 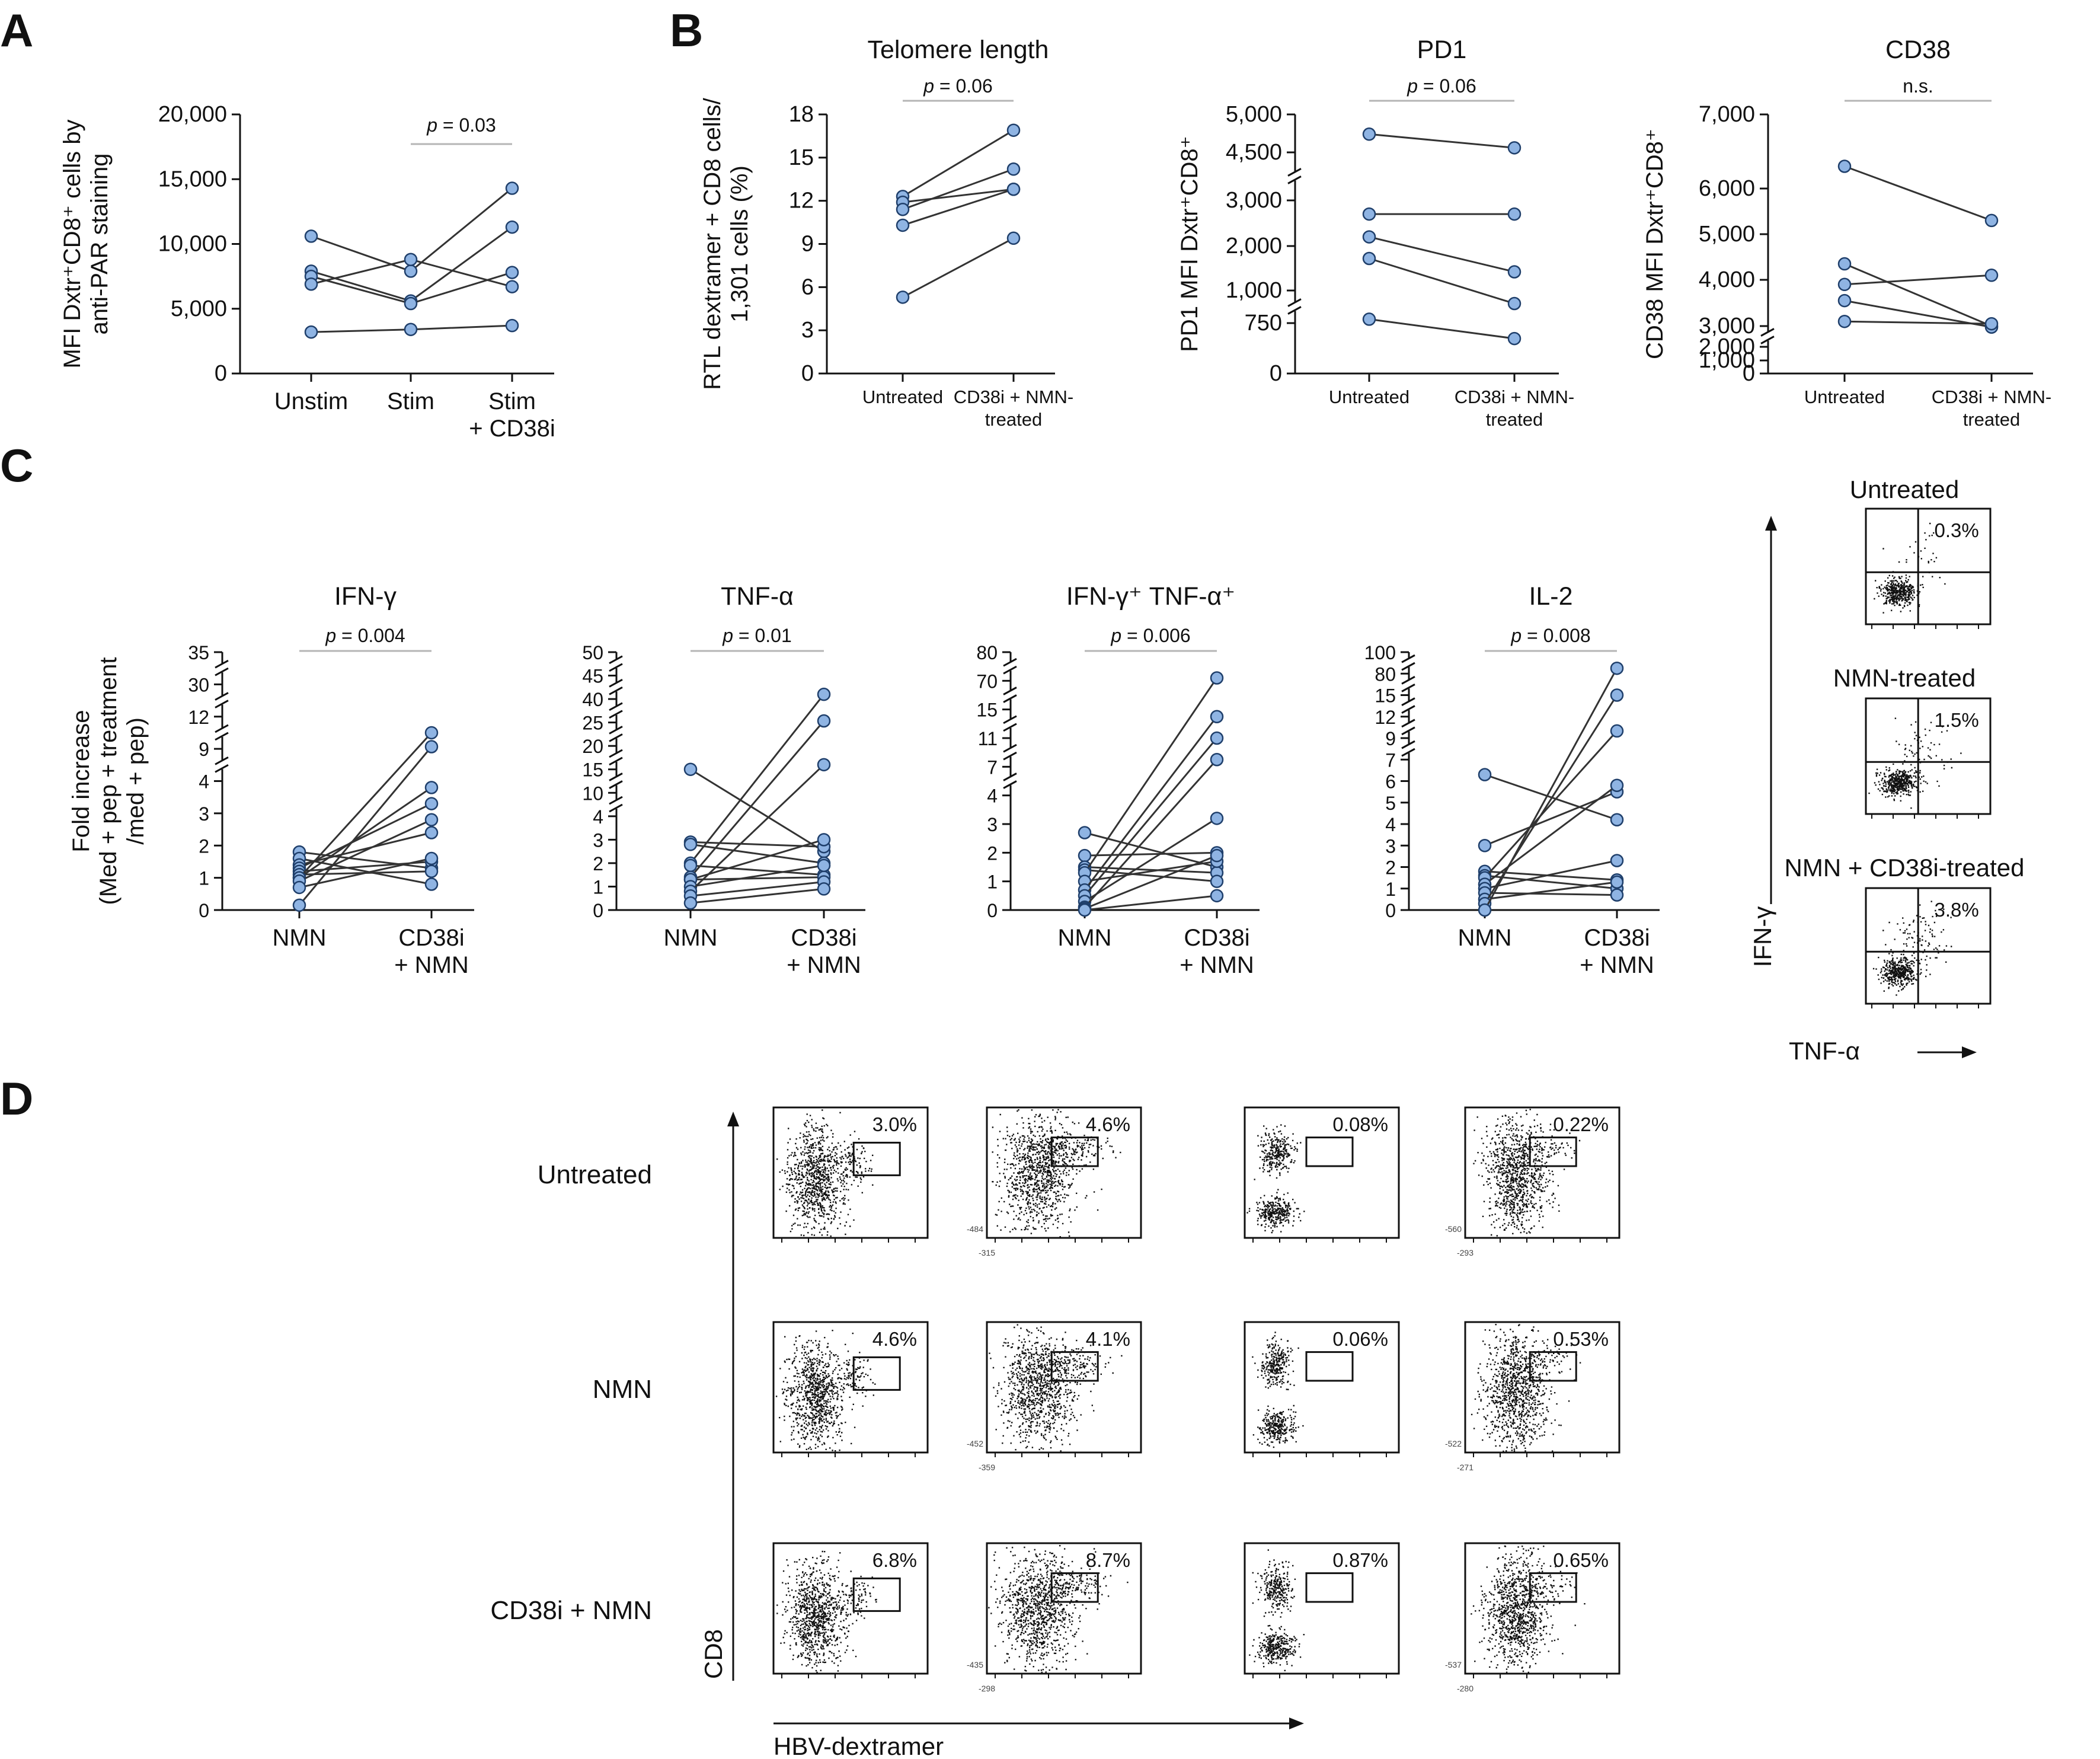 What do you see at coordinates (987, 1467) in the screenshot?
I see `x-min-label: -359` at bounding box center [987, 1467].